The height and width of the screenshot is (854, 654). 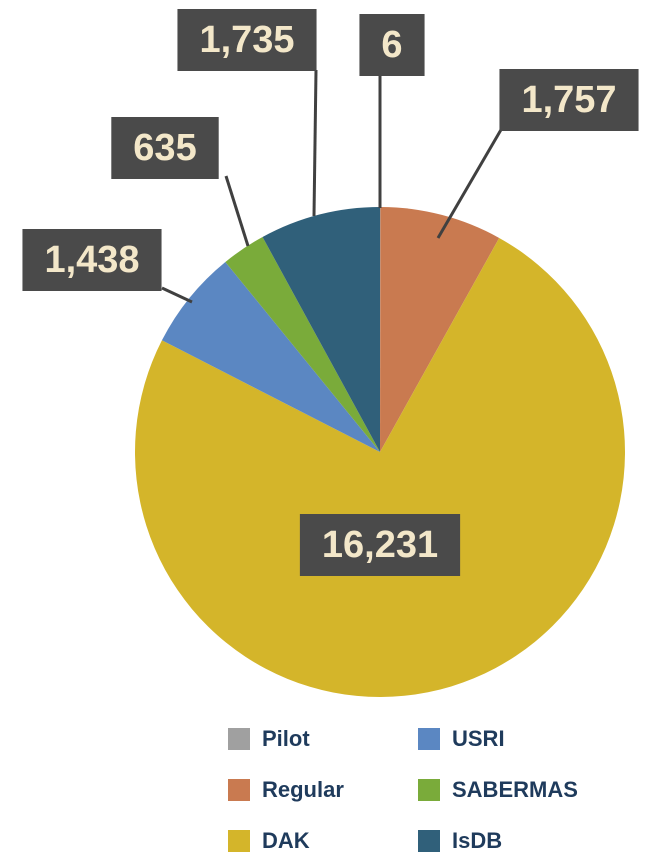 I want to click on data-label: 6, so click(x=392, y=45).